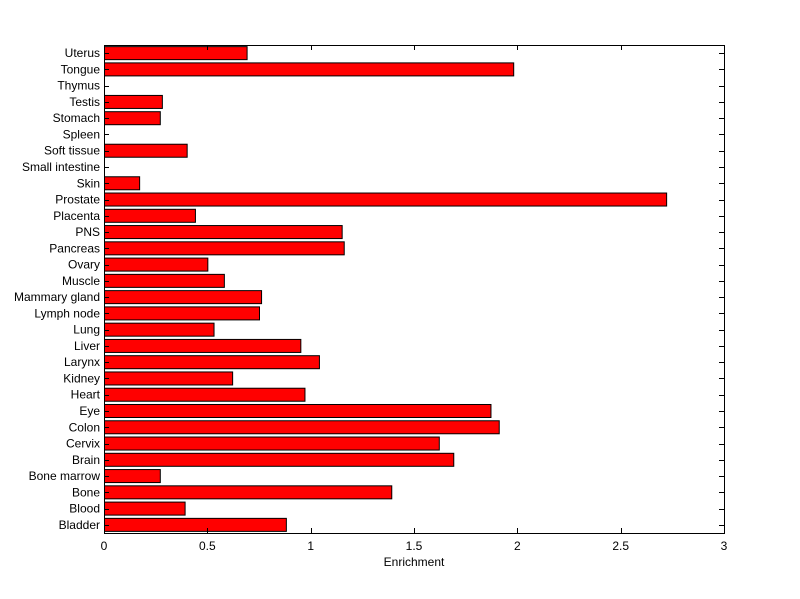 This screenshot has width=800, height=599. Describe the element at coordinates (74, 248) in the screenshot. I see `category-label-pancreas: Pancreas` at that location.